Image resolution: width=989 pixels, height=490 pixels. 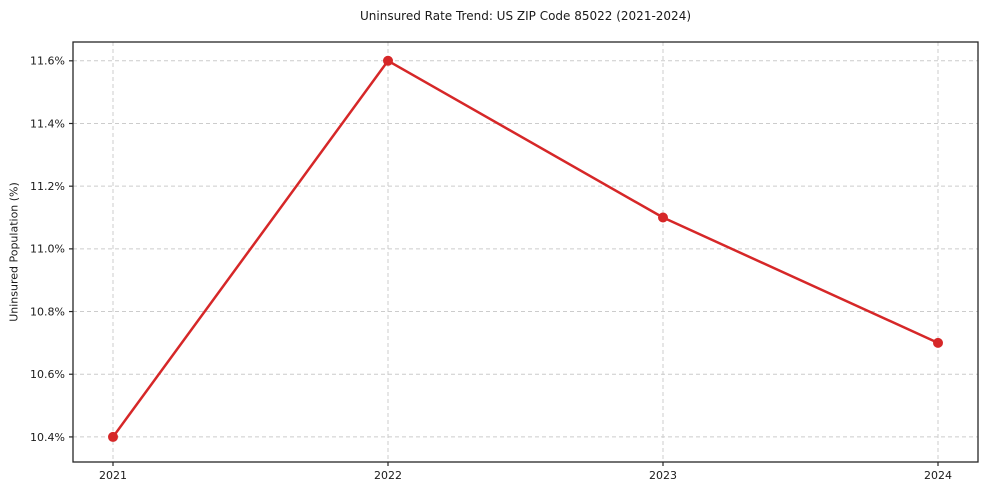 I want to click on y-tick-label: 10.8%, so click(x=47, y=311).